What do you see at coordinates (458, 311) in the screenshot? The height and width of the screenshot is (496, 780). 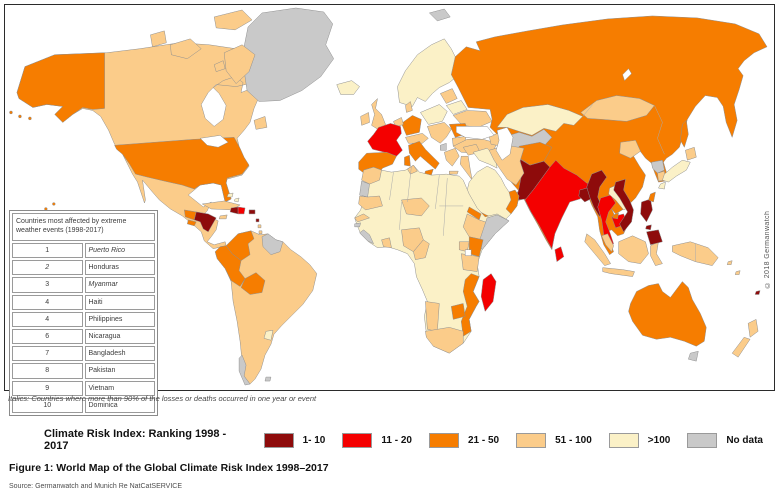 I see `region-zimbabwe` at bounding box center [458, 311].